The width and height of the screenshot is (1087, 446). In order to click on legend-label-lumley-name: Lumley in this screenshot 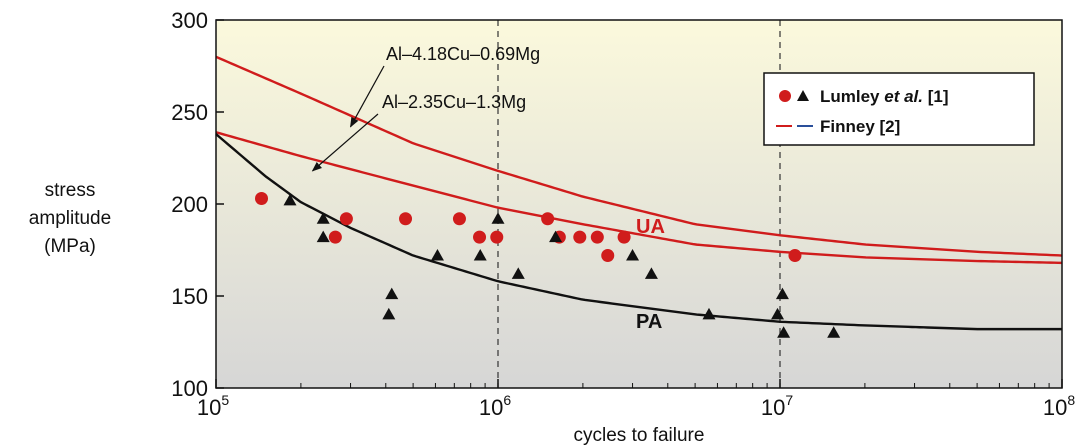, I will do `click(852, 96)`.